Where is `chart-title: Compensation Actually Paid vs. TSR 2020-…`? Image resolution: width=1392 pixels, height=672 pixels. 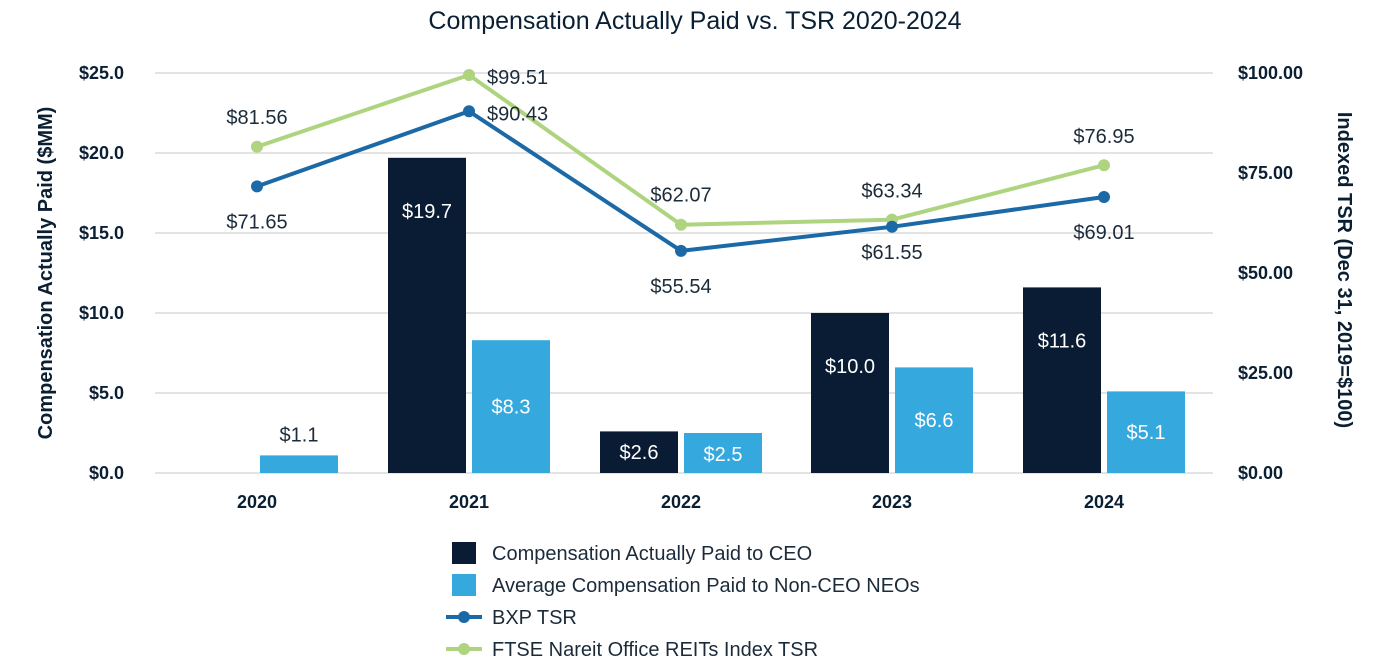
chart-title: Compensation Actually Paid vs. TSR 2020-… is located at coordinates (694, 21).